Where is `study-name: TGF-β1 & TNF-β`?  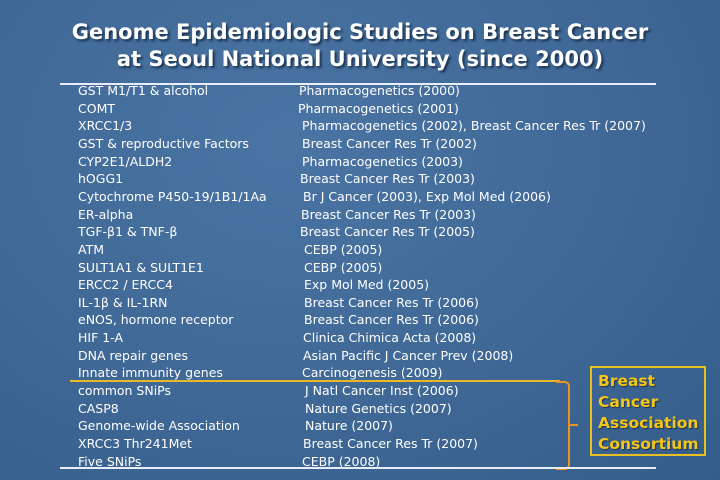
study-name: TGF-β1 & TNF-β is located at coordinates (128, 232).